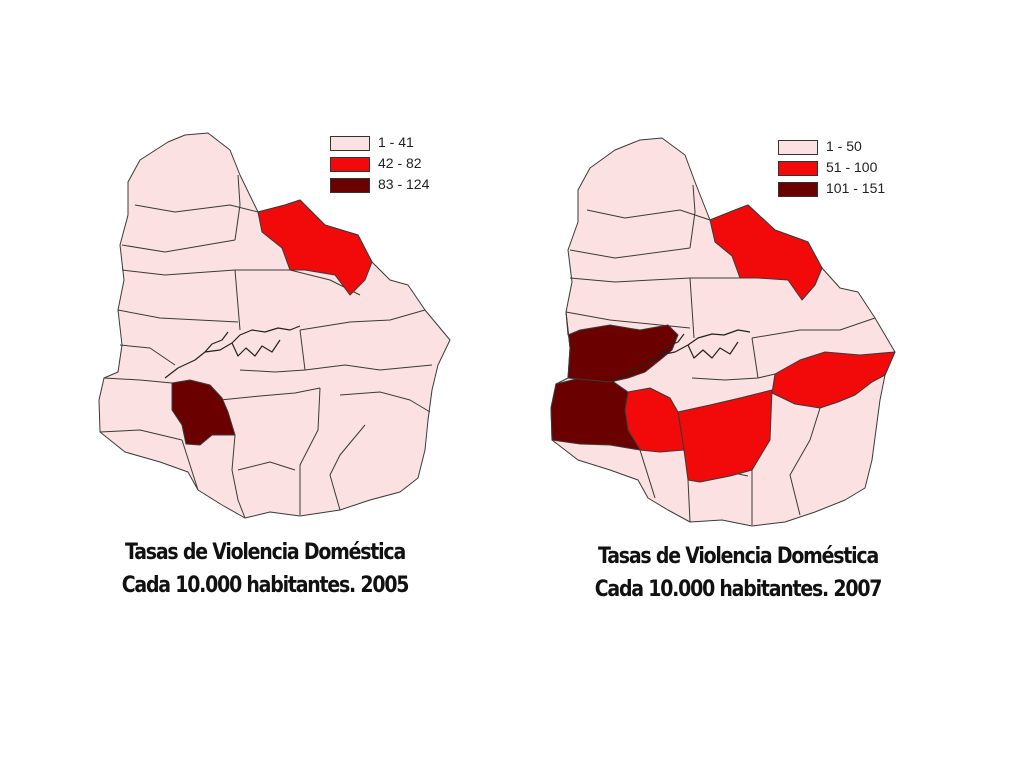 Image resolution: width=1024 pixels, height=768 pixels. Describe the element at coordinates (203, 412) in the screenshot. I see `dept-flores-2005` at that location.